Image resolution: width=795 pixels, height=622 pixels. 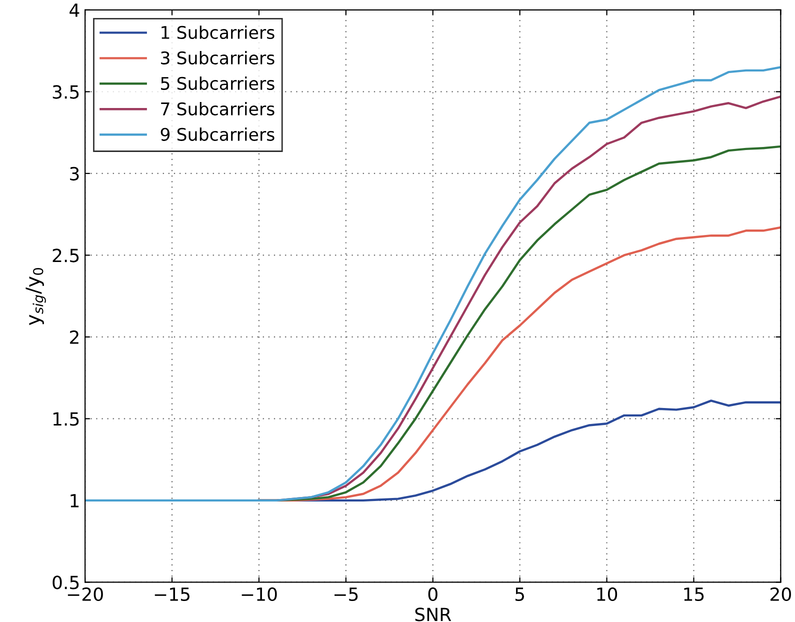 What do you see at coordinates (217, 57) in the screenshot?
I see `legend-label: 3 Subcarriers` at bounding box center [217, 57].